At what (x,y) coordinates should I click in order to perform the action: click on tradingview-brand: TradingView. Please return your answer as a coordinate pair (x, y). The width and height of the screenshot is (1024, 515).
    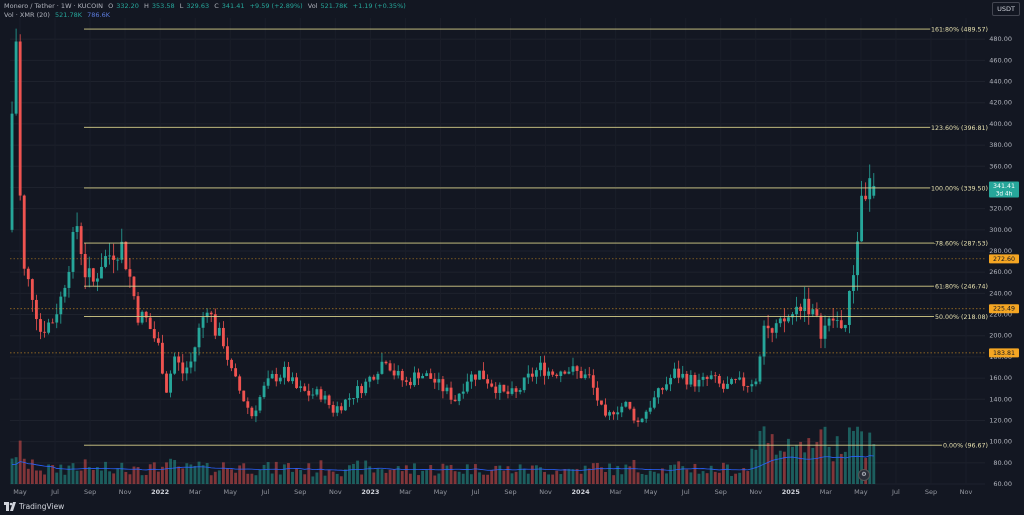
    Looking at the image, I should click on (42, 506).